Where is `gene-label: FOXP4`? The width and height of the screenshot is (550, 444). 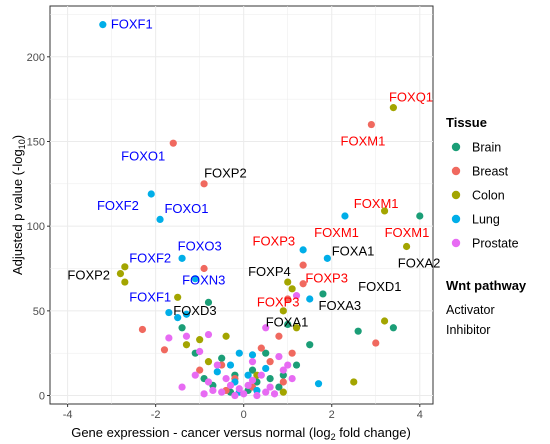 gene-label: FOXP4 is located at coordinates (269, 271).